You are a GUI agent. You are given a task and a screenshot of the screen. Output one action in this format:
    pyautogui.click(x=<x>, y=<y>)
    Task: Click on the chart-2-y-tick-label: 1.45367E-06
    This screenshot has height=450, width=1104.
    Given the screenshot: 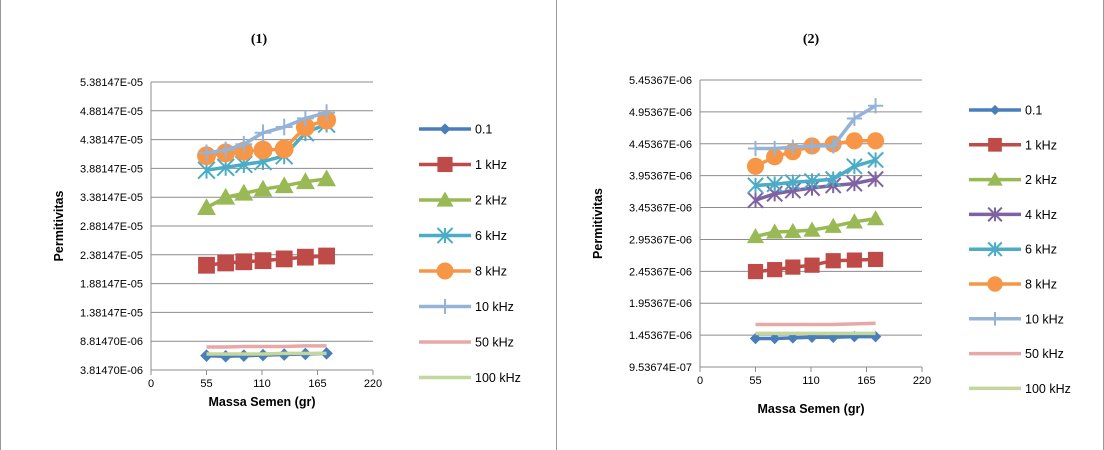 What is the action you would take?
    pyautogui.click(x=660, y=336)
    